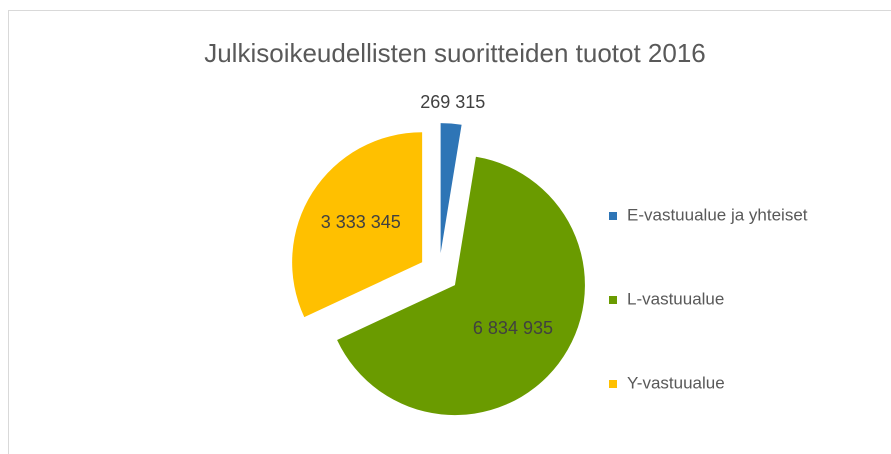  I want to click on legend-label: Y-vastuualue, so click(676, 382).